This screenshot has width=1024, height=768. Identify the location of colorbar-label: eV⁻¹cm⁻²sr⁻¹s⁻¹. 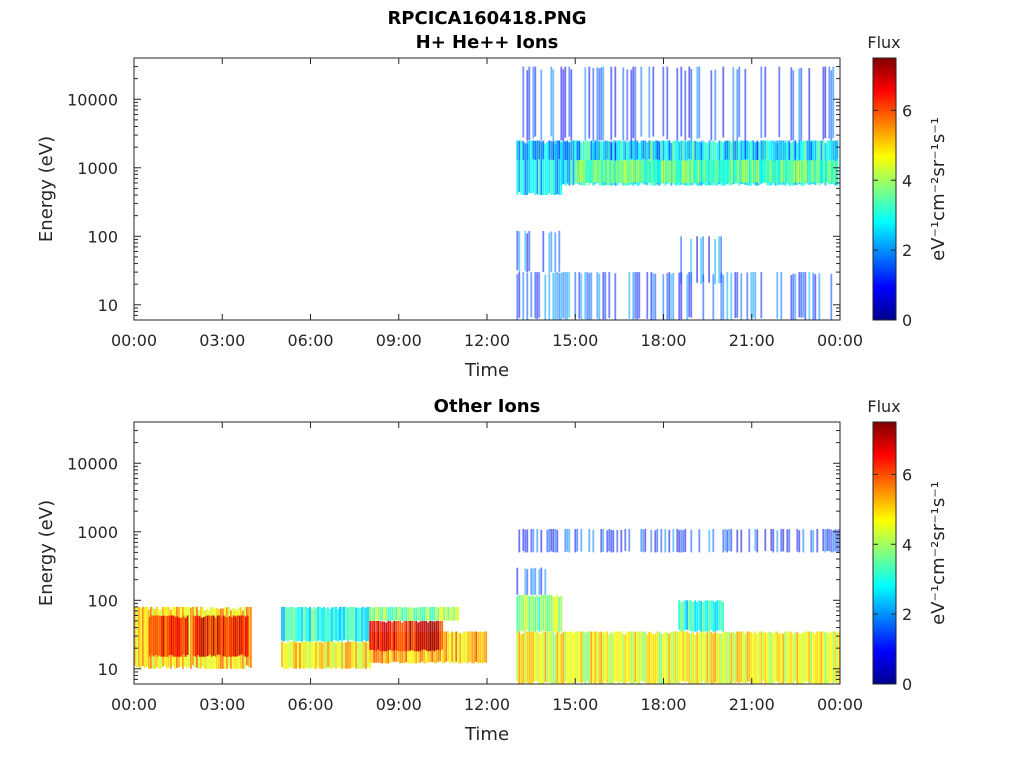
(938, 189).